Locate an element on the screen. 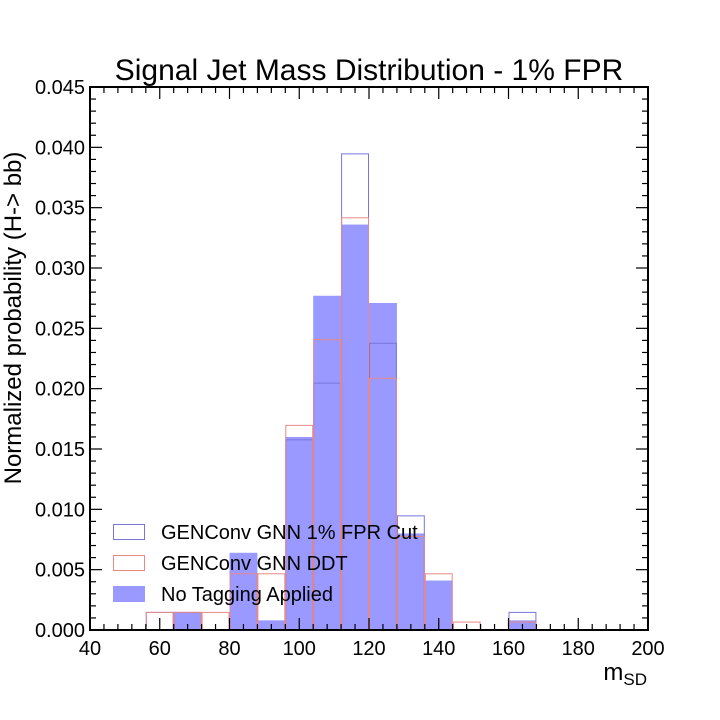 Image resolution: width=720 pixels, height=720 pixels. y-tick-label: 0.025 is located at coordinates (60, 329).